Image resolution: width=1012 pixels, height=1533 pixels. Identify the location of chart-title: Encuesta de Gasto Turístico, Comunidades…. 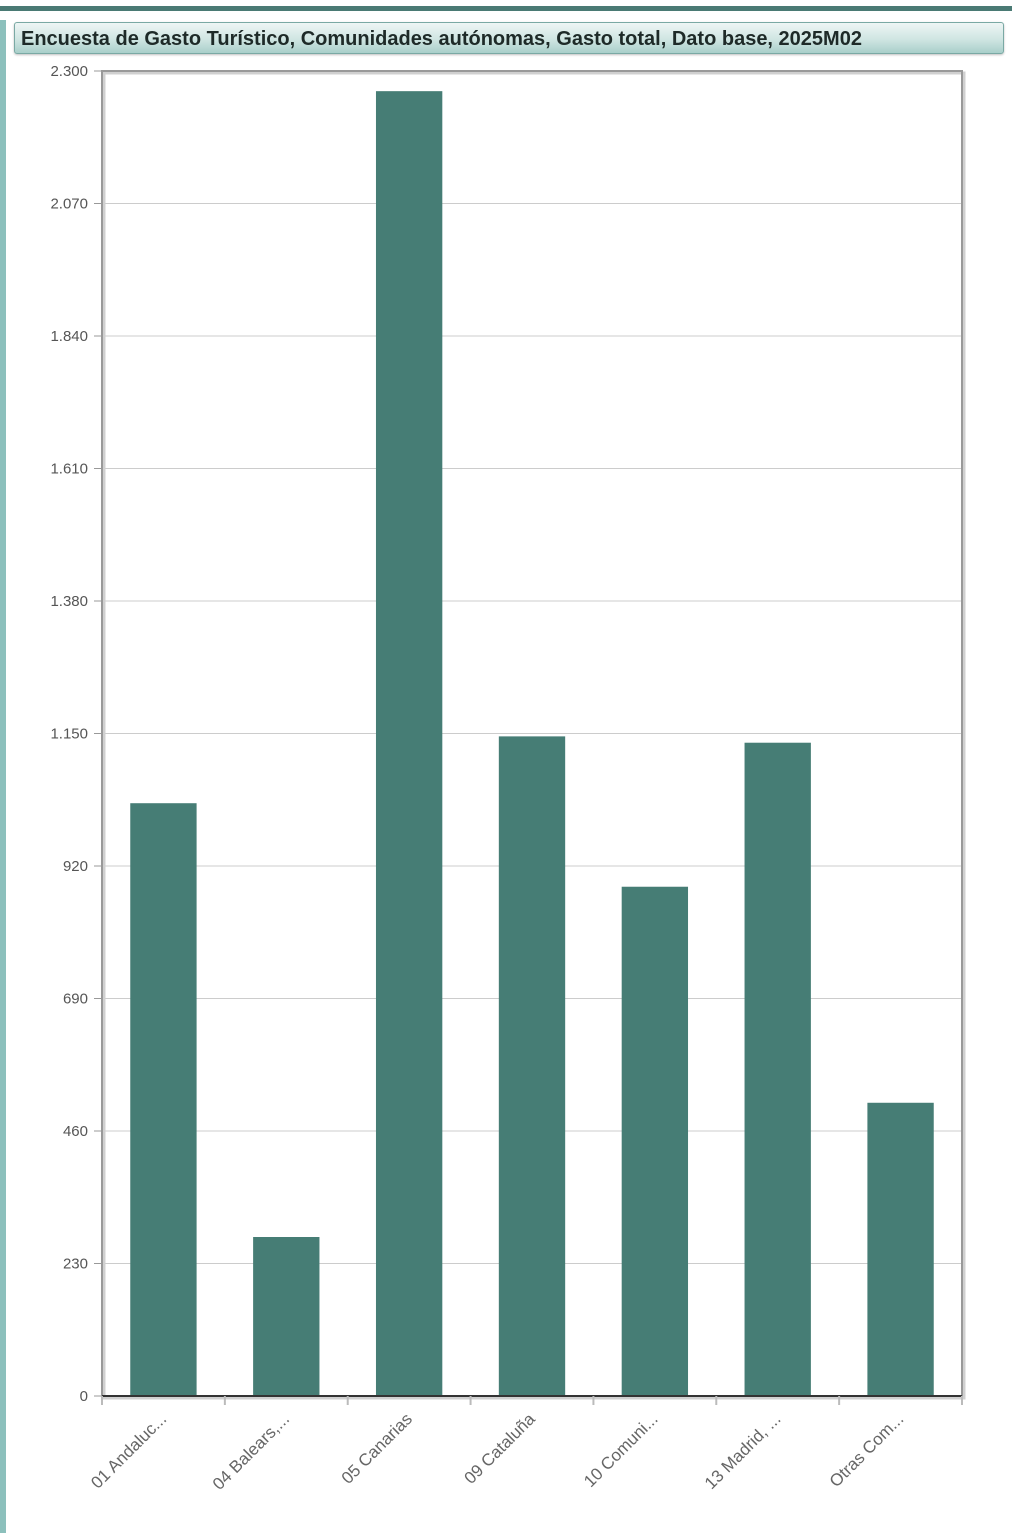
(441, 39).